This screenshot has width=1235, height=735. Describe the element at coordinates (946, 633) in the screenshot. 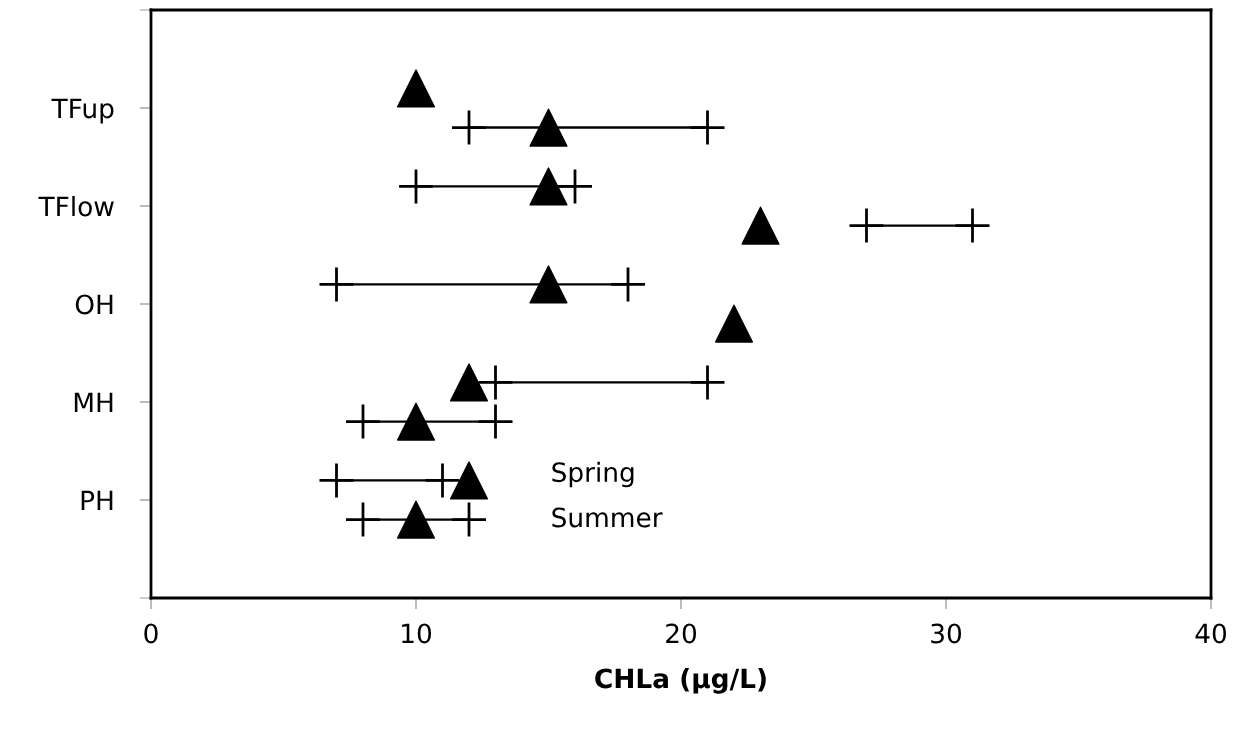

I see `x-tick-label: 30` at that location.